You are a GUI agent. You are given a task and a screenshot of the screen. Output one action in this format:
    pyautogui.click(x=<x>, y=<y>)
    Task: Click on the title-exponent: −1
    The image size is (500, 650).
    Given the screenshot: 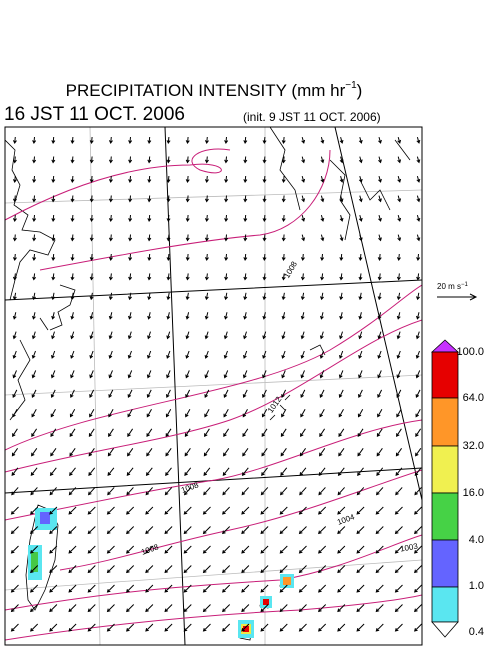 What is the action you would take?
    pyautogui.click(x=351, y=85)
    